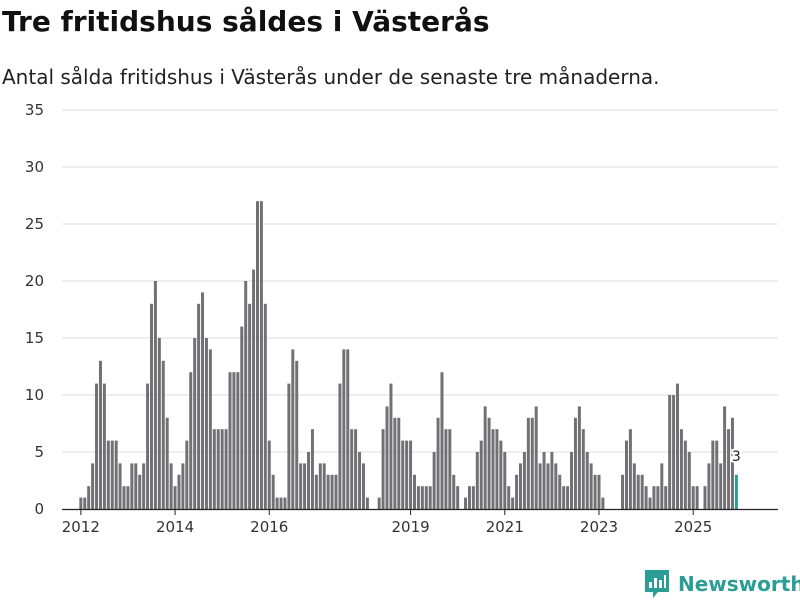 The image size is (800, 600). I want to click on annotations: 3, so click(736, 457).